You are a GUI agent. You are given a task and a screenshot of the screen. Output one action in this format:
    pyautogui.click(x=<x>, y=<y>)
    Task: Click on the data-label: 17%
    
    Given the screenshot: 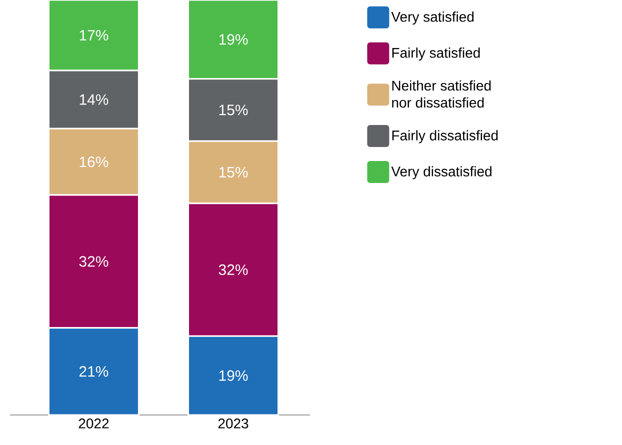 What is the action you would take?
    pyautogui.click(x=94, y=35)
    